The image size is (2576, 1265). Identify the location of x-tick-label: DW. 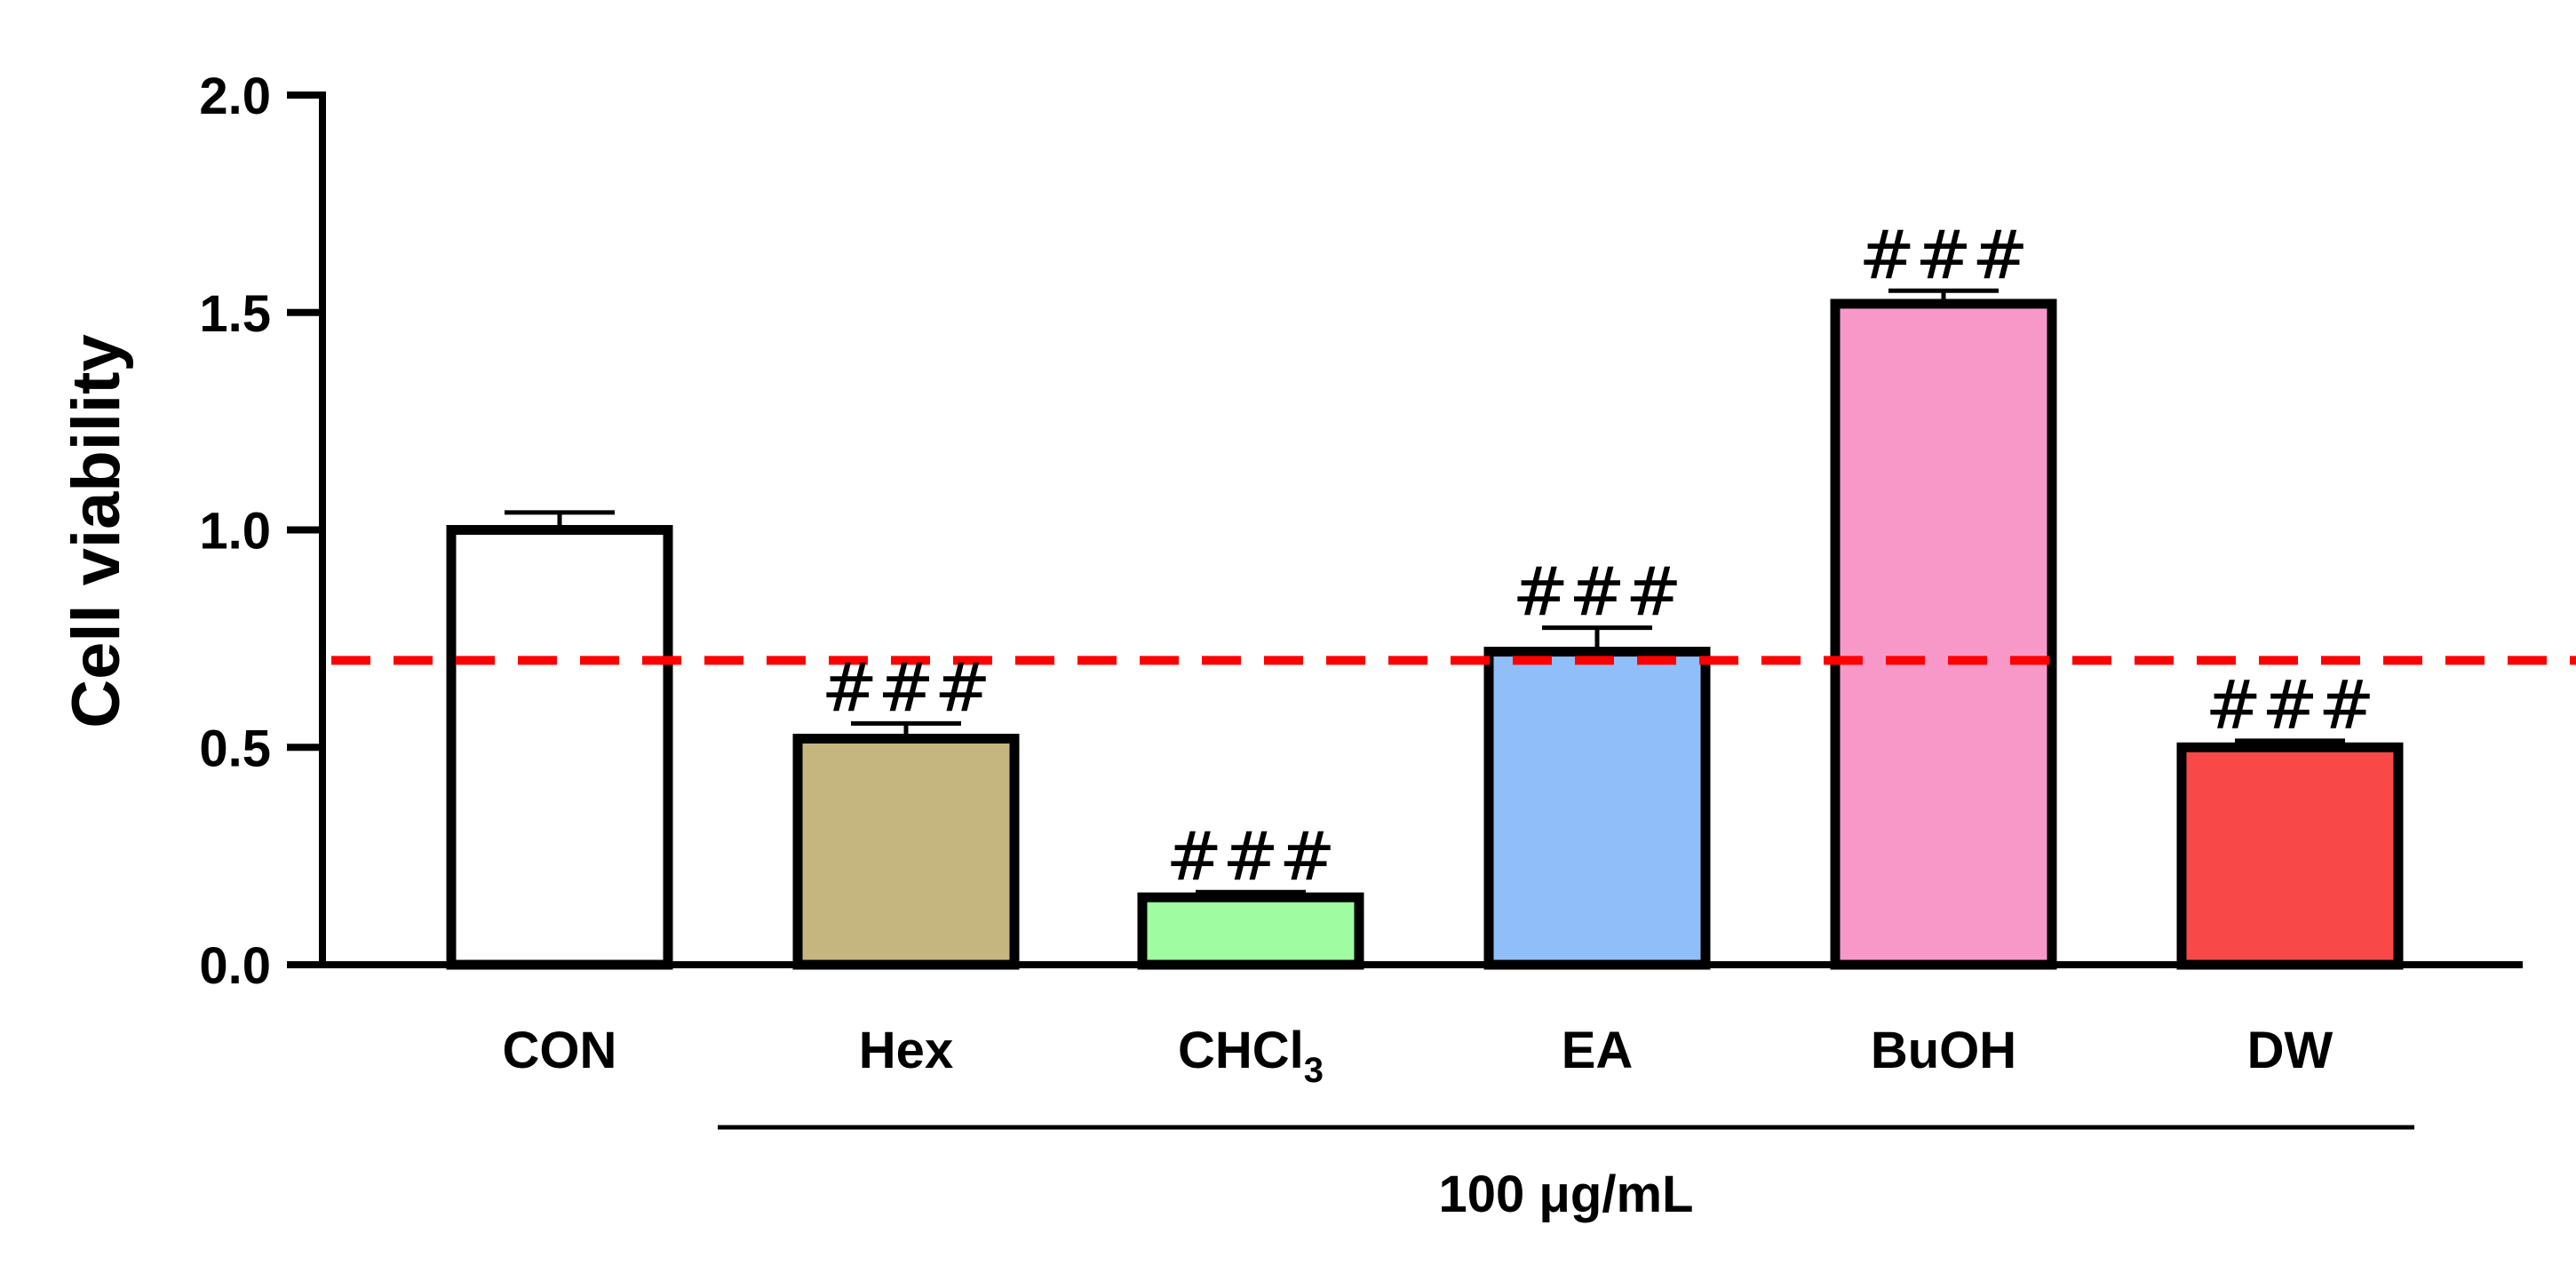
(2290, 1050).